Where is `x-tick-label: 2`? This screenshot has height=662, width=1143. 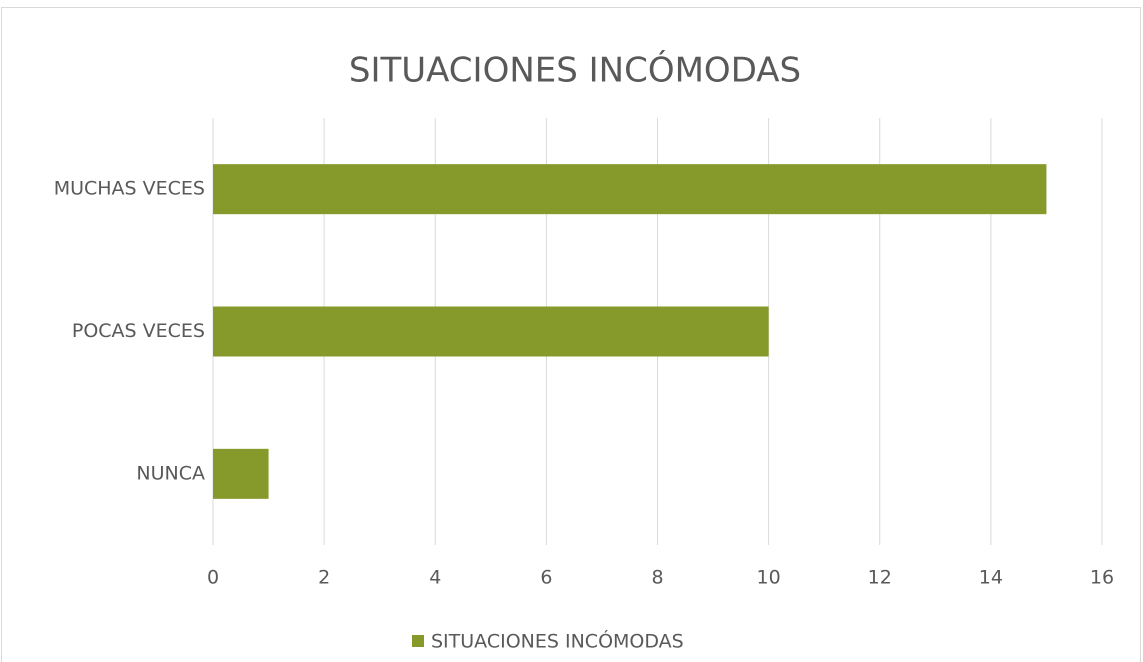
x-tick-label: 2 is located at coordinates (324, 578).